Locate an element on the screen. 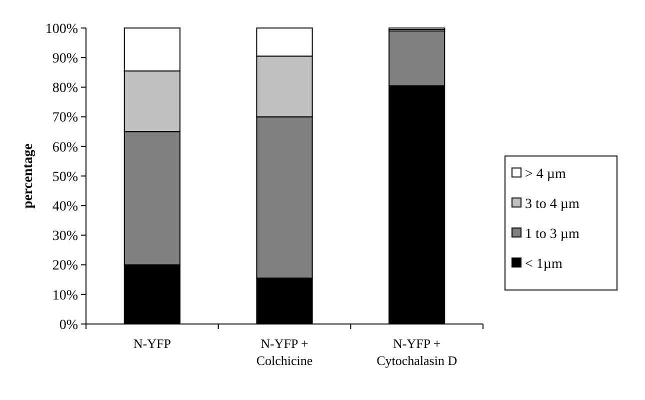  y-tick-label: 70% is located at coordinates (65, 118).